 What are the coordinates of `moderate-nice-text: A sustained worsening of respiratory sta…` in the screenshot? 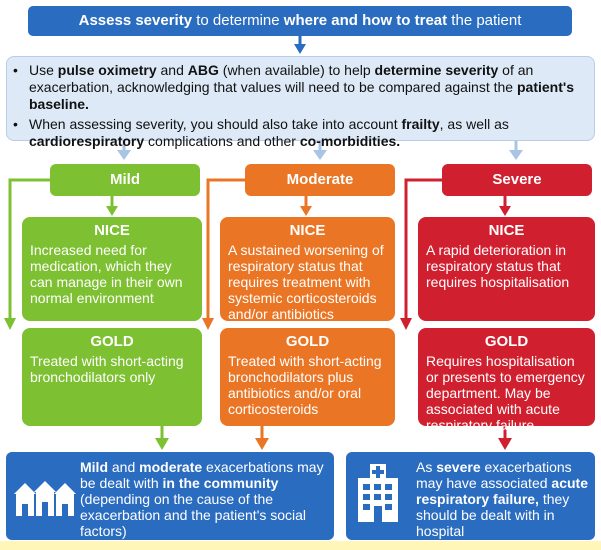 It's located at (306, 282).